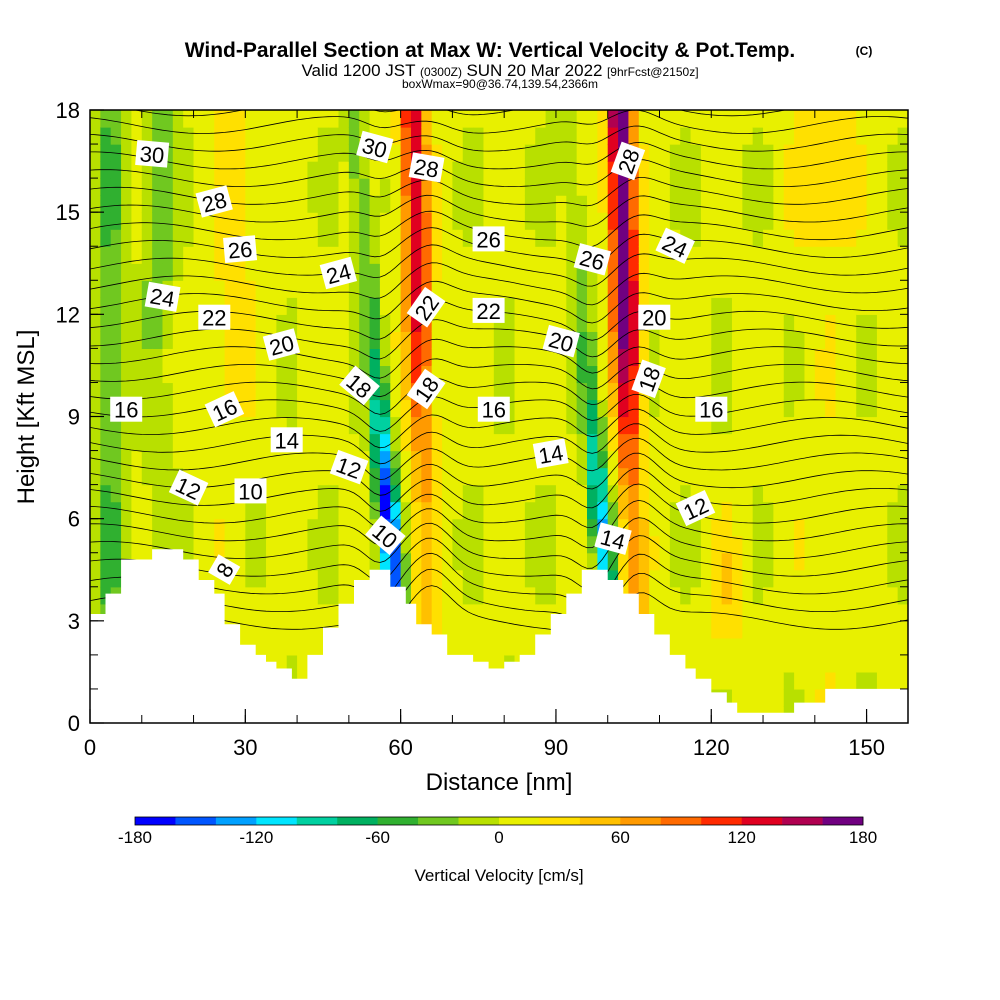  I want to click on y-axis-label: Height [Kft MSL], so click(26, 417).